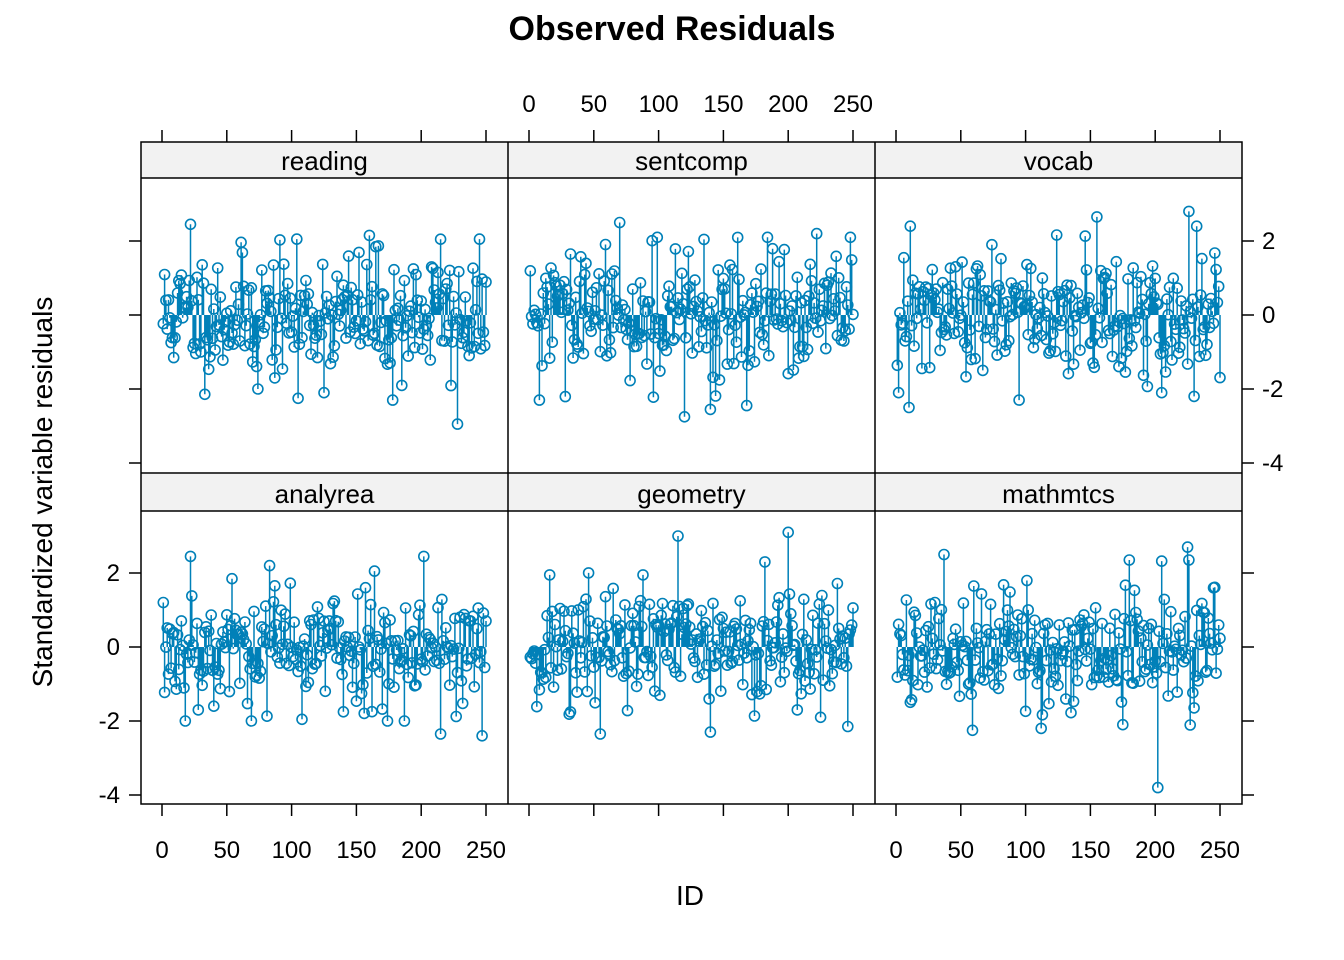  I want to click on panel-mathmtcs: mathmtcs, so click(1058, 634).